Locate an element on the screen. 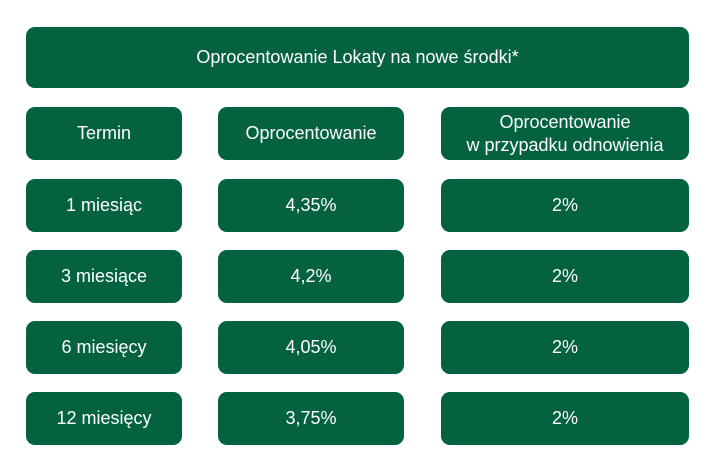  header-term-label: Termin is located at coordinates (103, 133).